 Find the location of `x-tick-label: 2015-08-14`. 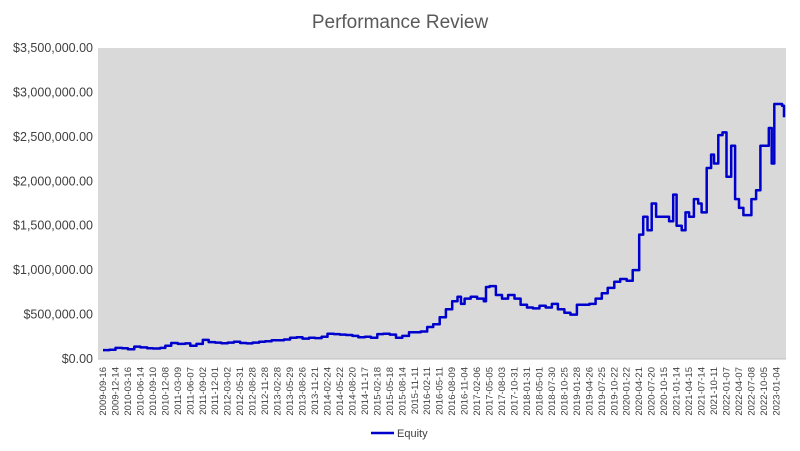

x-tick-label: 2015-08-14 is located at coordinates (402, 391).